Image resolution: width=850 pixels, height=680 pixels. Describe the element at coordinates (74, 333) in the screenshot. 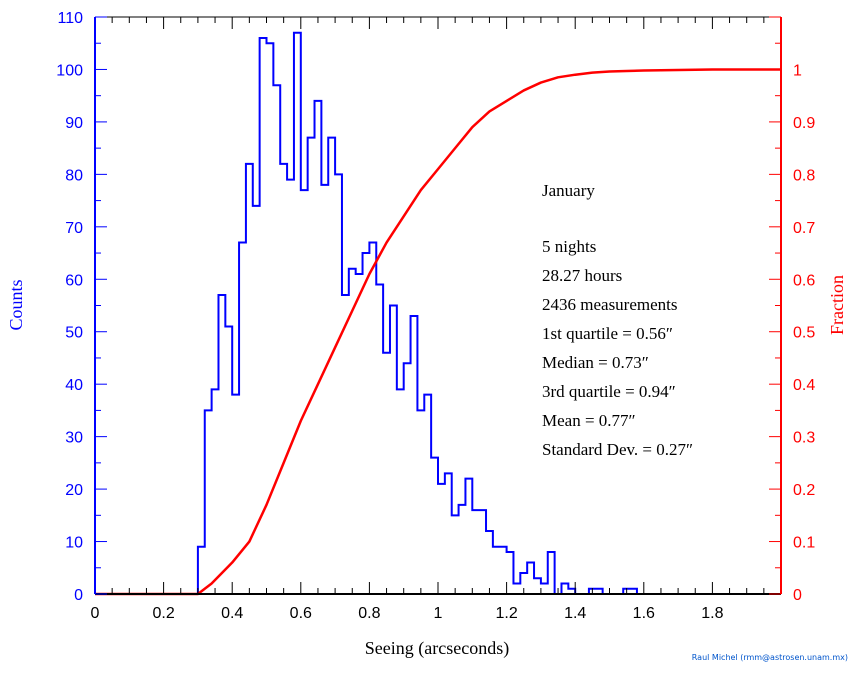

I see `y-left-tick-label: 50` at that location.